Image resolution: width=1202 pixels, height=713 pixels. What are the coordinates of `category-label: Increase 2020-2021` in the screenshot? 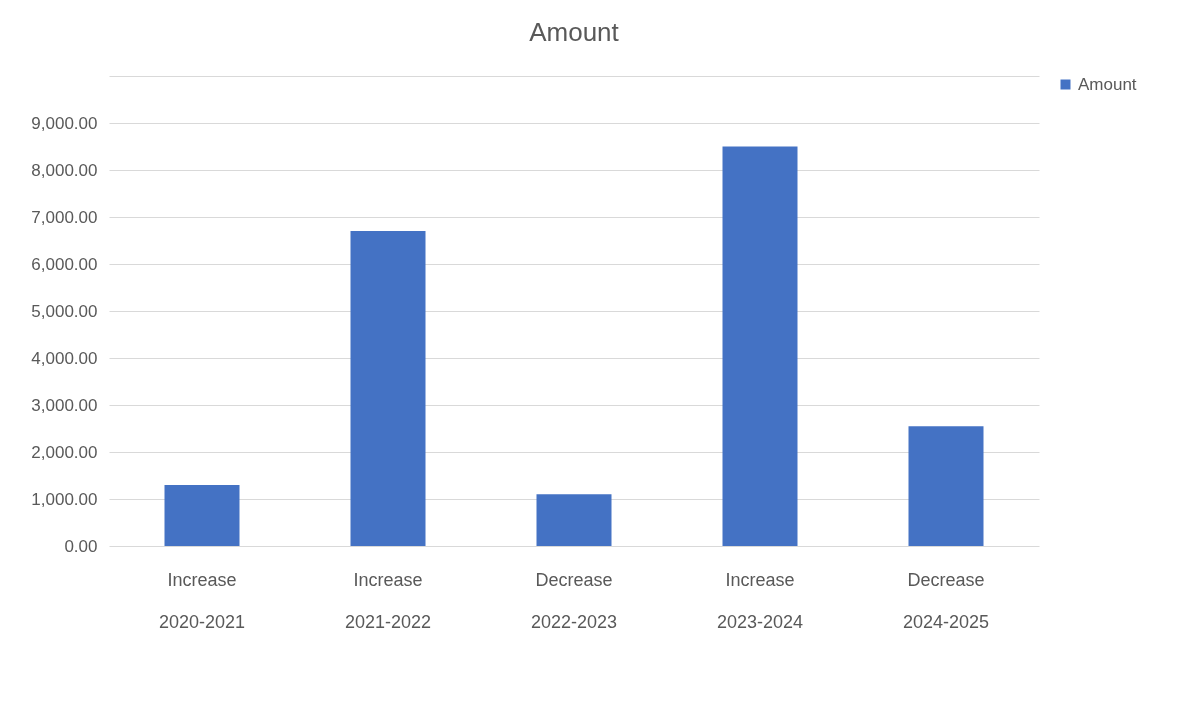 It's located at (202, 600).